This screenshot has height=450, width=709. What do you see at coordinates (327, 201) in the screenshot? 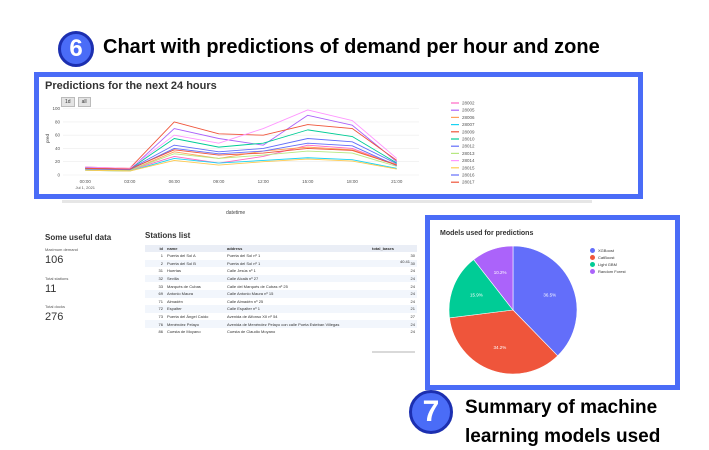
I see `range-slider-track` at bounding box center [327, 201].